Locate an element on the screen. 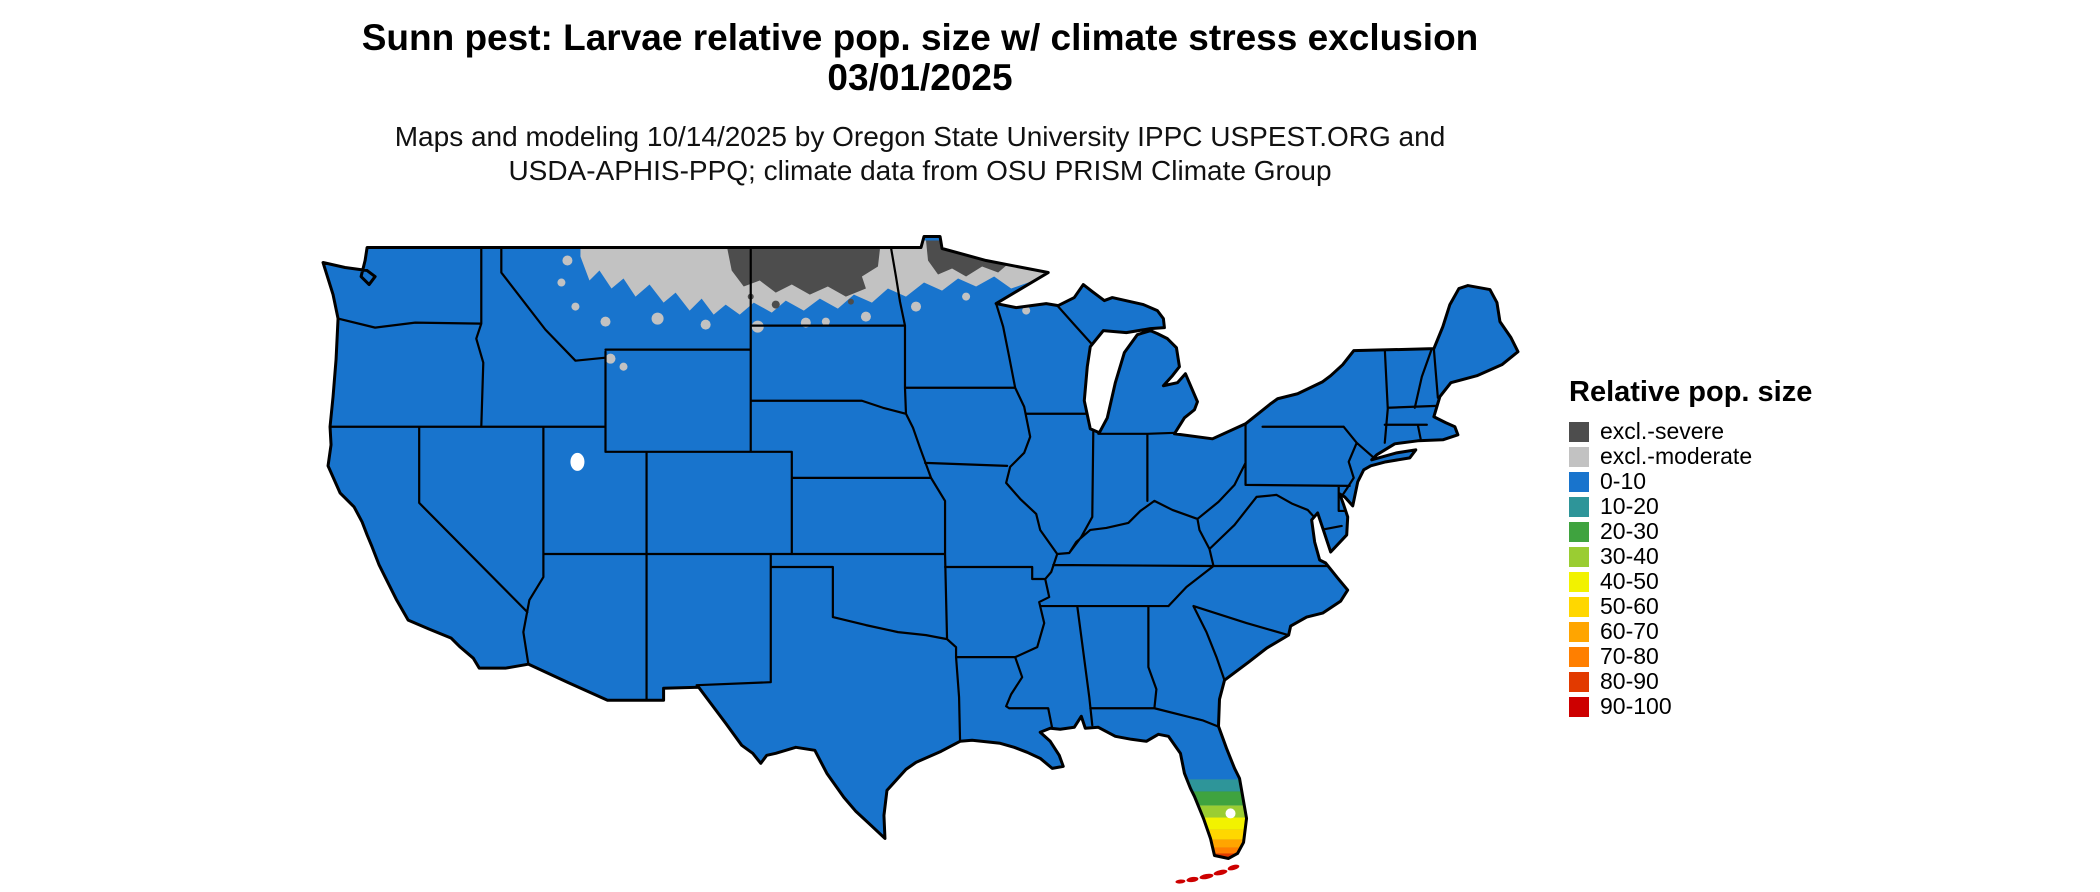 This screenshot has height=892, width=2100. legend-item-label: 50-60 is located at coordinates (1629, 606).